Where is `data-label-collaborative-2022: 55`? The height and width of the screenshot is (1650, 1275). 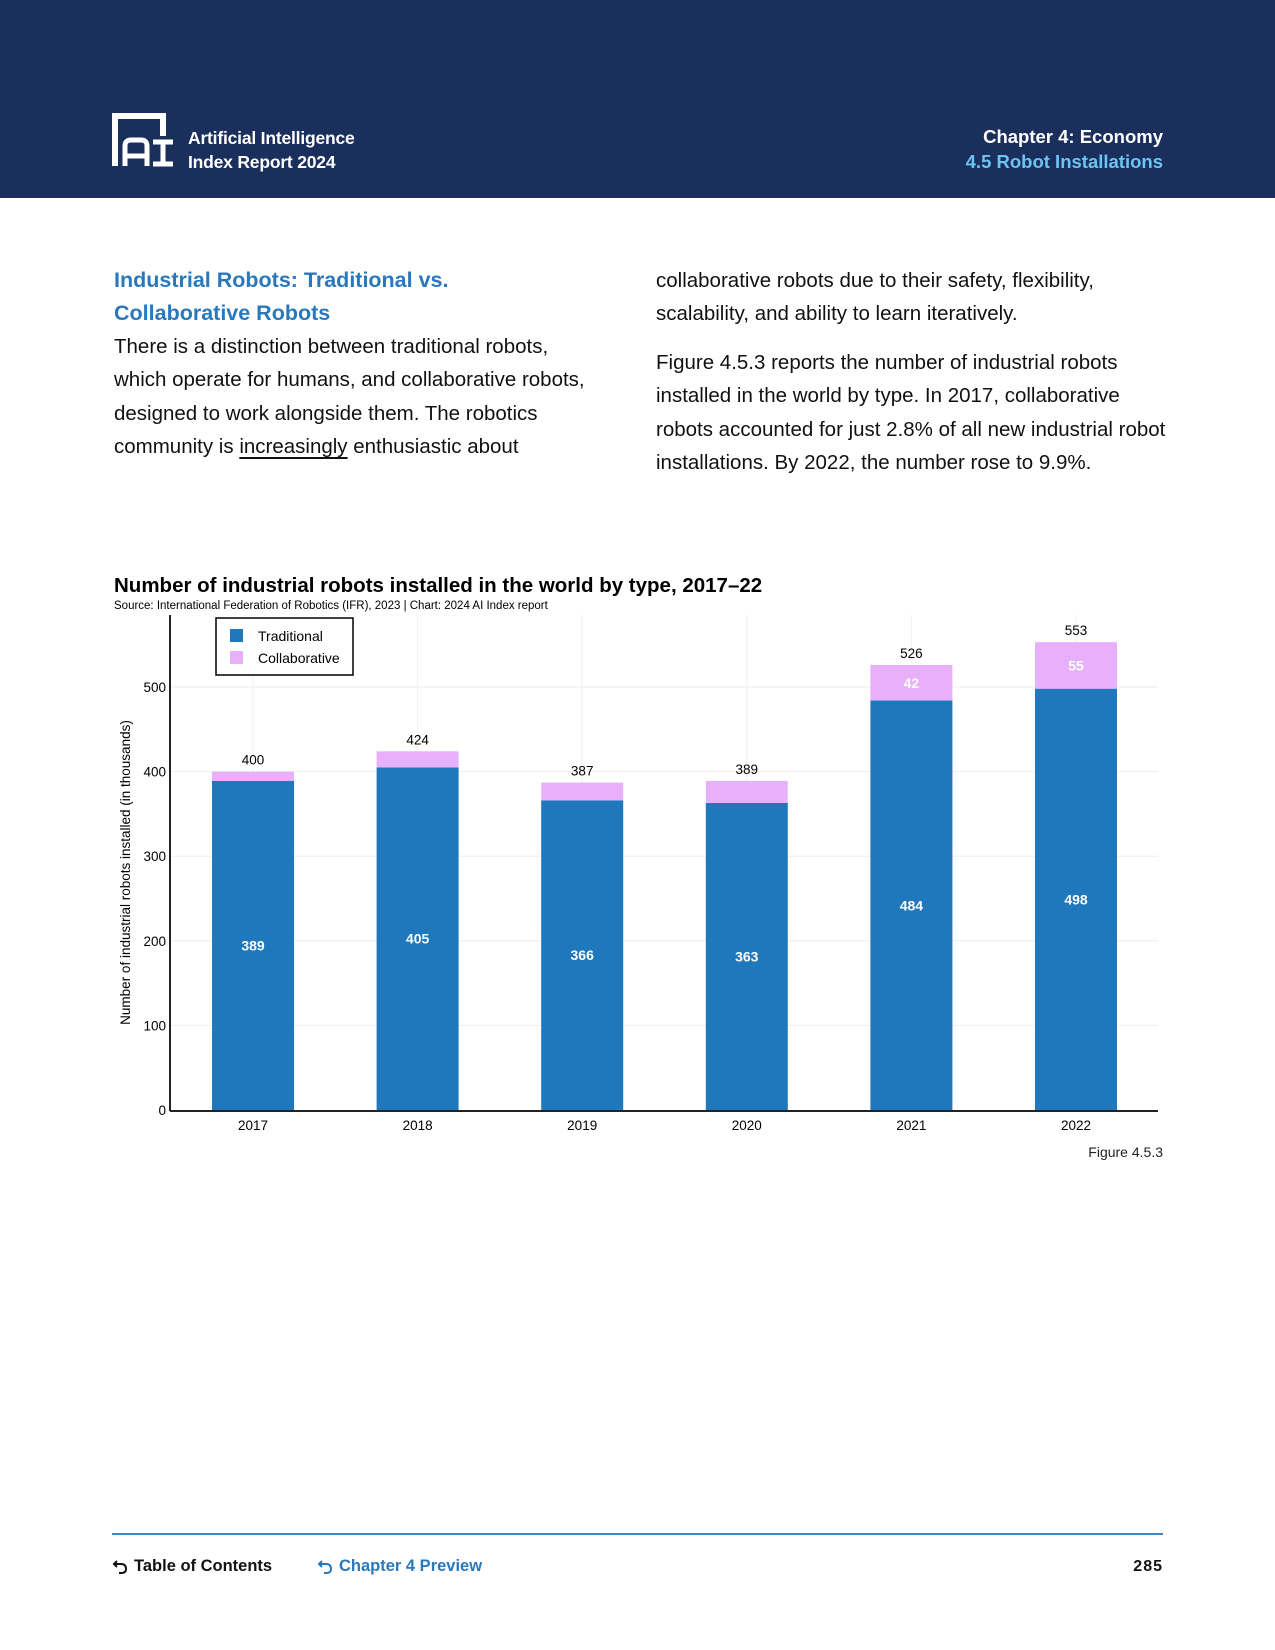 data-label-collaborative-2022: 55 is located at coordinates (1076, 665).